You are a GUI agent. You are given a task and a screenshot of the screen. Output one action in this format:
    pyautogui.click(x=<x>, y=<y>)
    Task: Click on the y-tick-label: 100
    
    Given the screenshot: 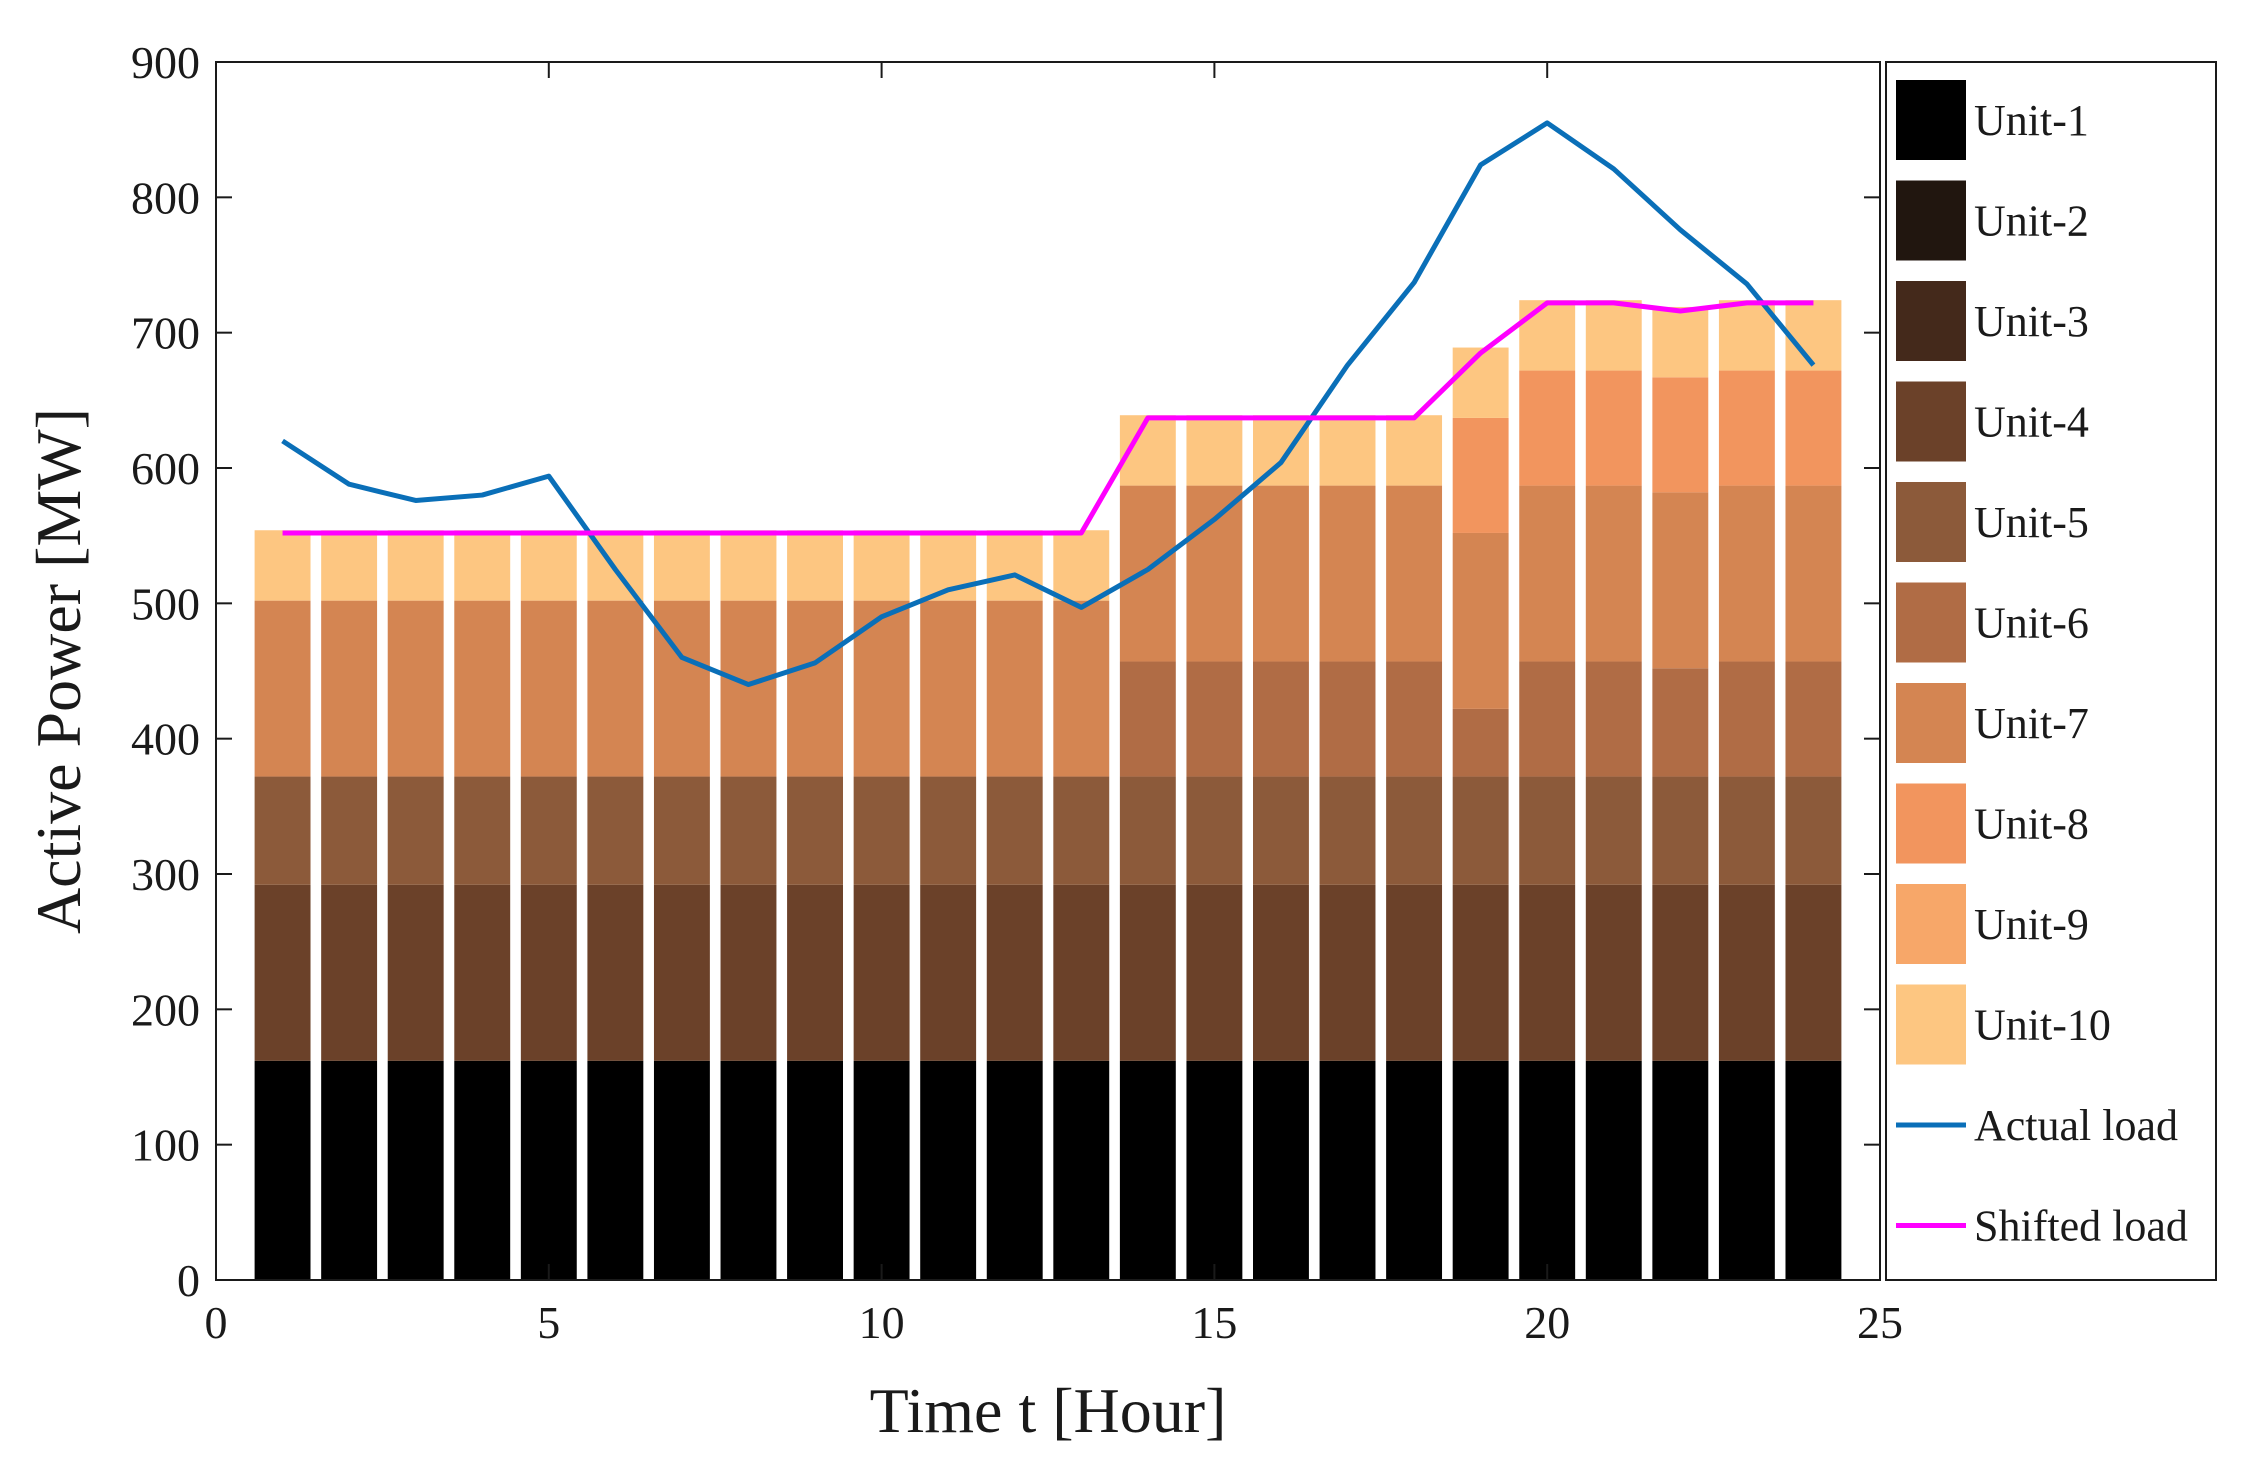 What is the action you would take?
    pyautogui.click(x=165, y=1145)
    